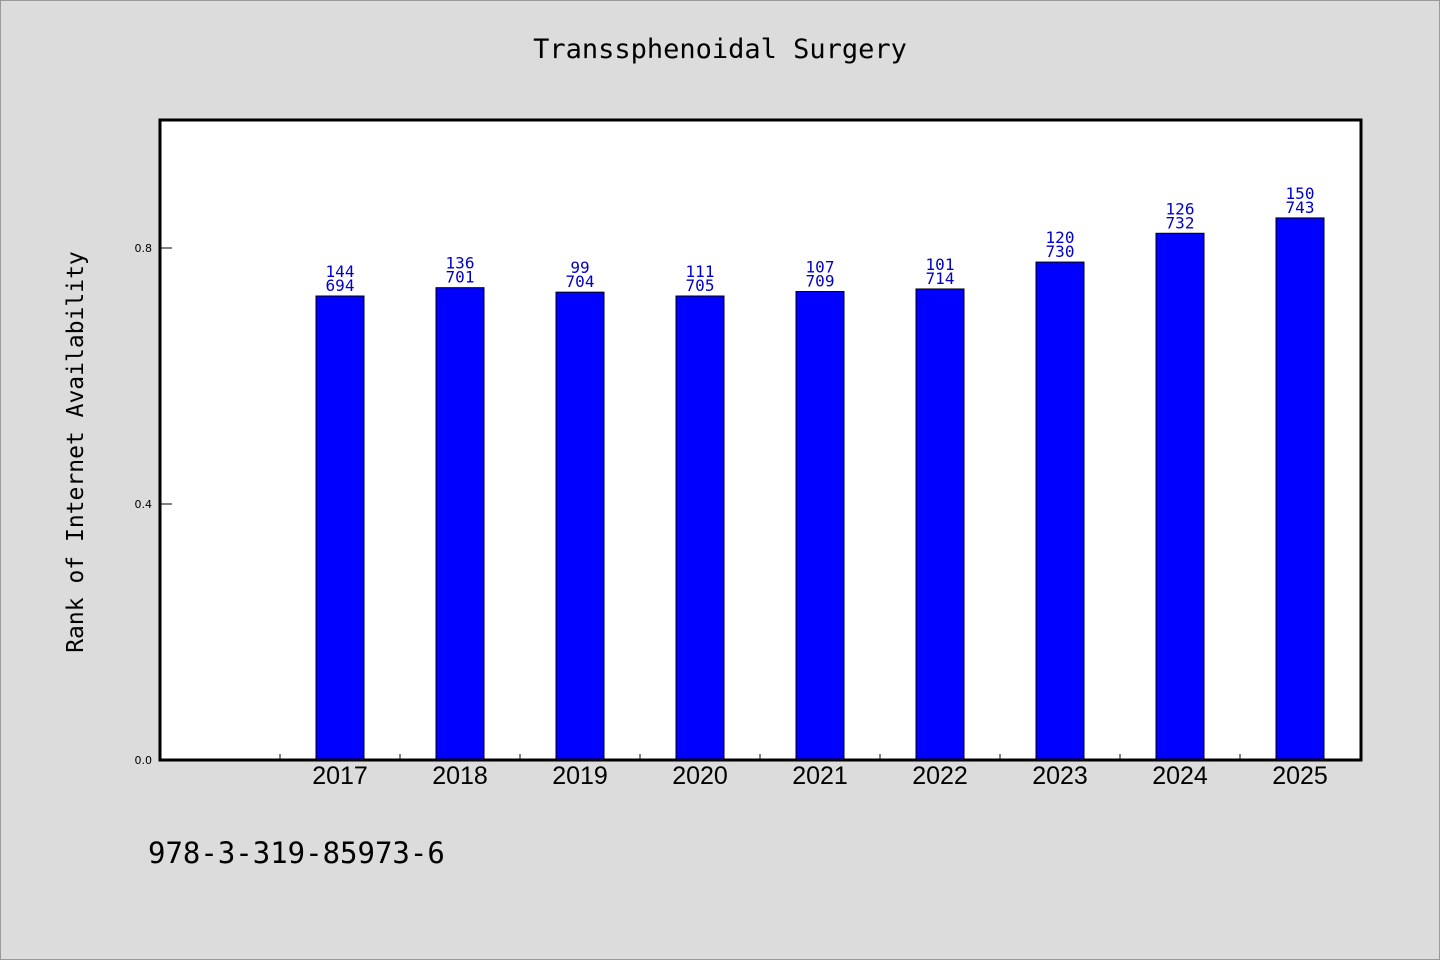 This screenshot has width=1440, height=960. What do you see at coordinates (460, 776) in the screenshot?
I see `x-tick-label-2018: 2018` at bounding box center [460, 776].